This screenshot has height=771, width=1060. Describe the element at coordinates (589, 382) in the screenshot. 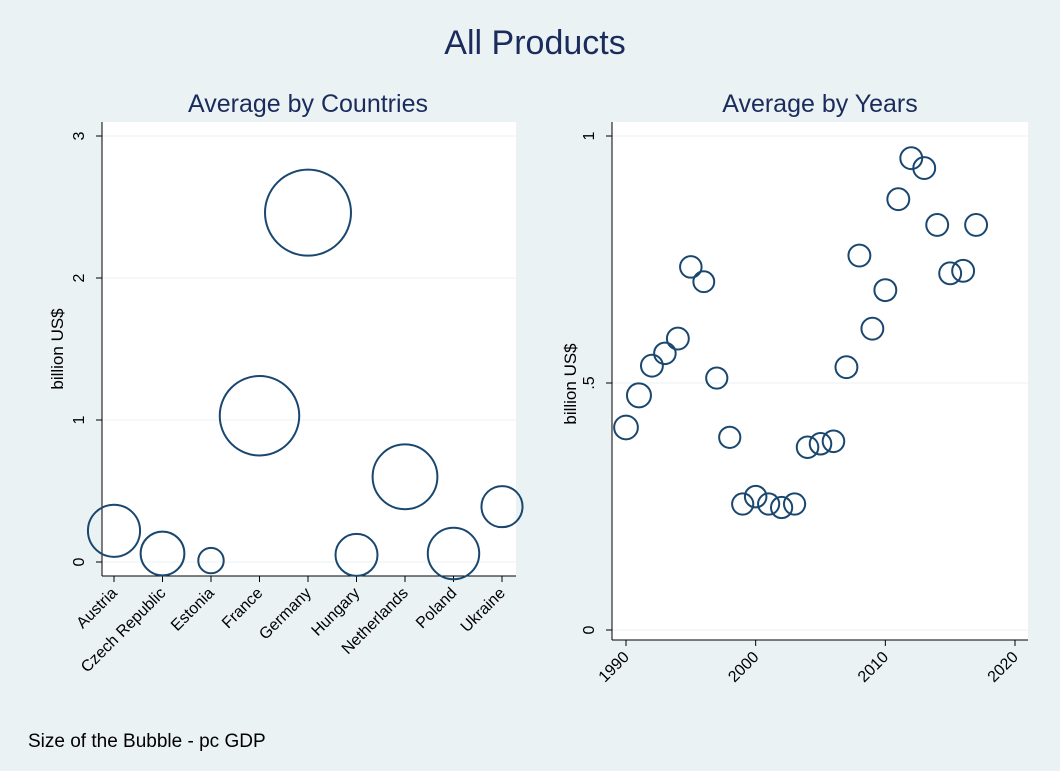

I see `y-tick-label-years-1: .5` at that location.